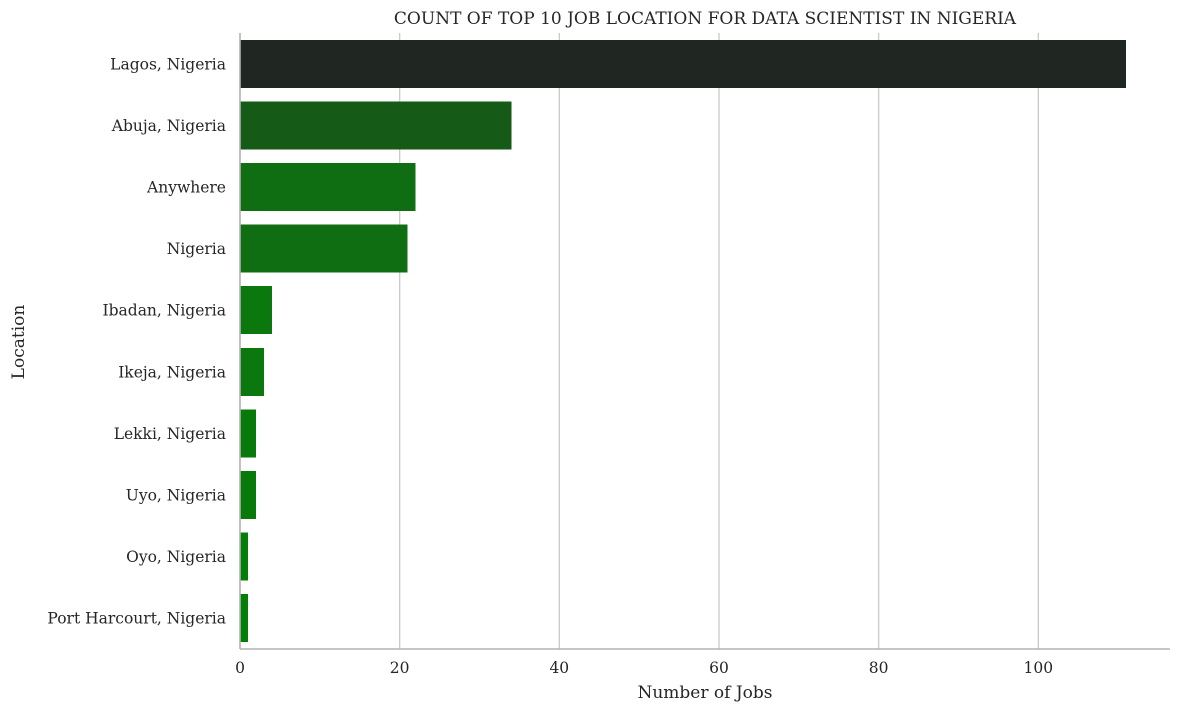  I want to click on y-tick-label: Ibadan, Nigeria, so click(164, 311).